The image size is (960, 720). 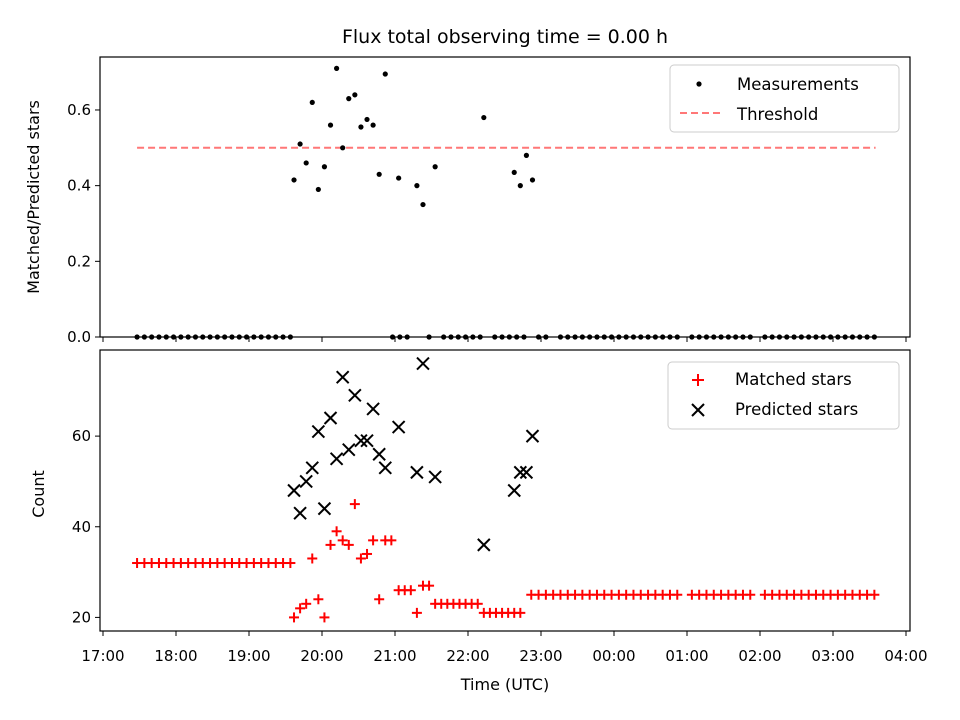 I want to click on legend-measurements-label: Measurements, so click(x=798, y=84).